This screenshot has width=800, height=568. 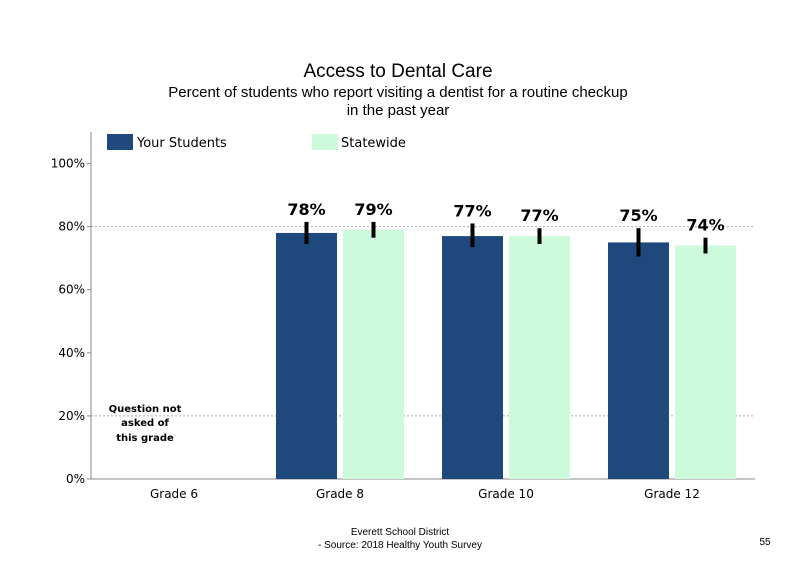 What do you see at coordinates (120, 142) in the screenshot?
I see `legend-swatch-your-students` at bounding box center [120, 142].